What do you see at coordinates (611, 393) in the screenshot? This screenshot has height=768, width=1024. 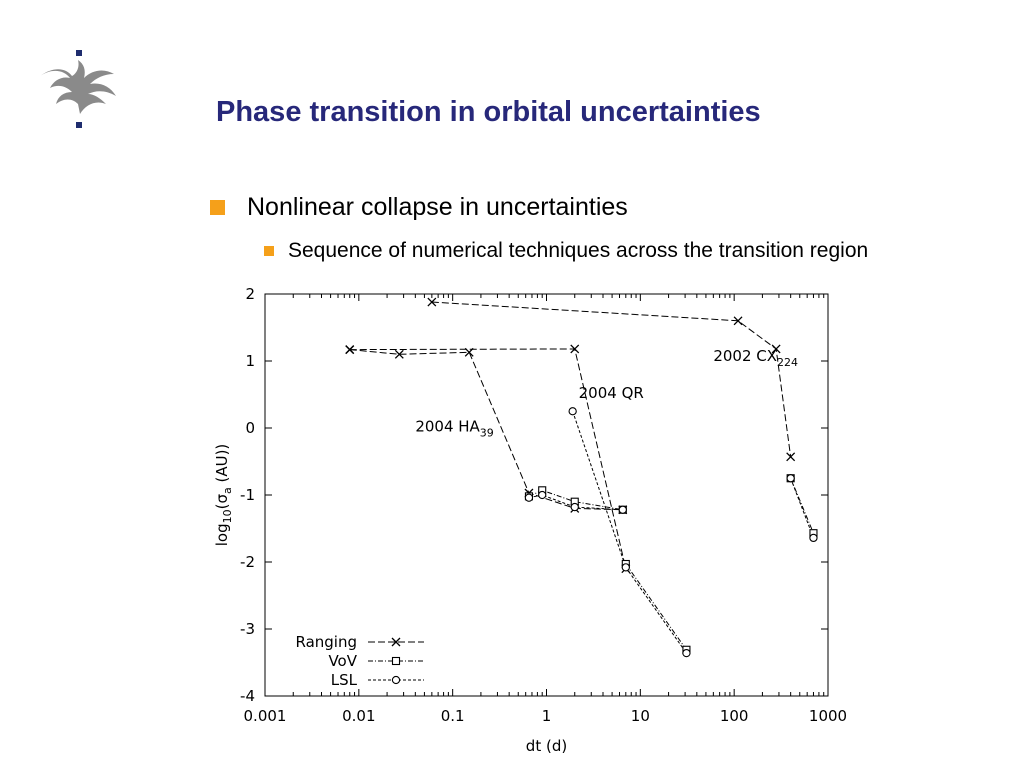 I see `object-annotation: 2004 QR` at bounding box center [611, 393].